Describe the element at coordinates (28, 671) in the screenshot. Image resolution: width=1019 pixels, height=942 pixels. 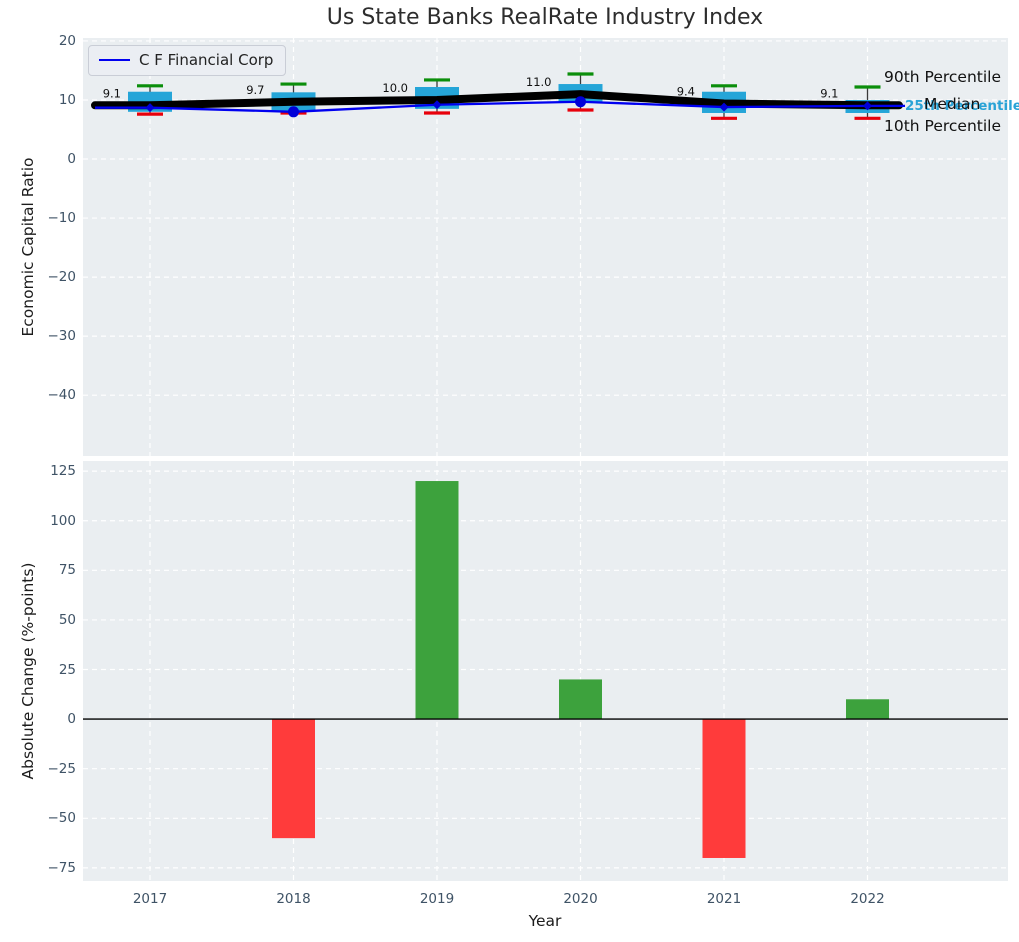
I see `y-axis-label-bottom: Absolute Change (%-points)` at that location.